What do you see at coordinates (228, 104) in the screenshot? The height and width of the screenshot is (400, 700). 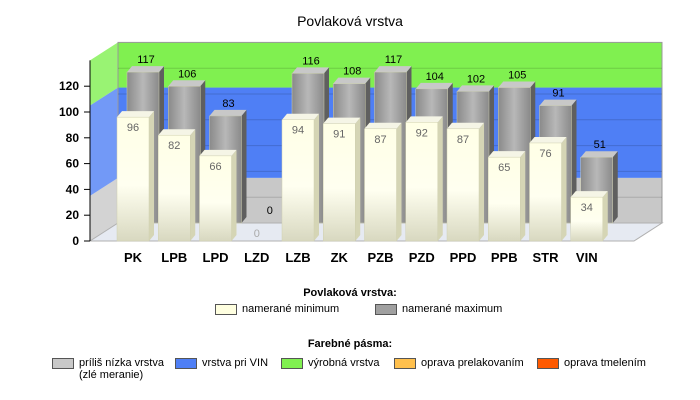 I see `data-label-max-LPD: 83` at bounding box center [228, 104].